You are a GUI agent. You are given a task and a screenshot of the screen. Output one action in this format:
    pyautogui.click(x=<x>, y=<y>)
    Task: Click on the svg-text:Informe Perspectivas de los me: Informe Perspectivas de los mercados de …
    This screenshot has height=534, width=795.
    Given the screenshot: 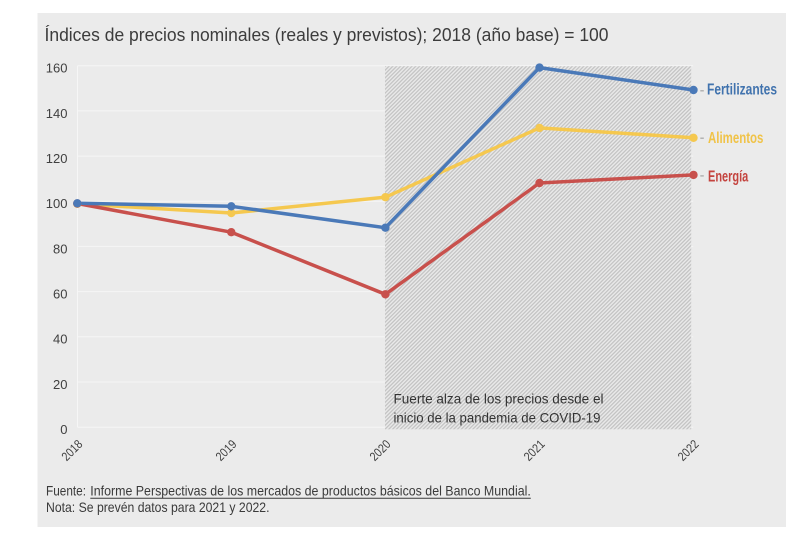 What is the action you would take?
    pyautogui.click(x=310, y=491)
    